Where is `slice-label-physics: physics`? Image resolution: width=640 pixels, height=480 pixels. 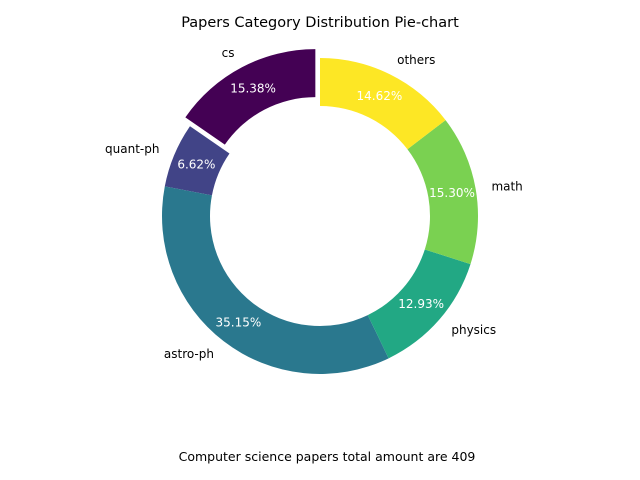 slice-label-physics: physics is located at coordinates (473, 330).